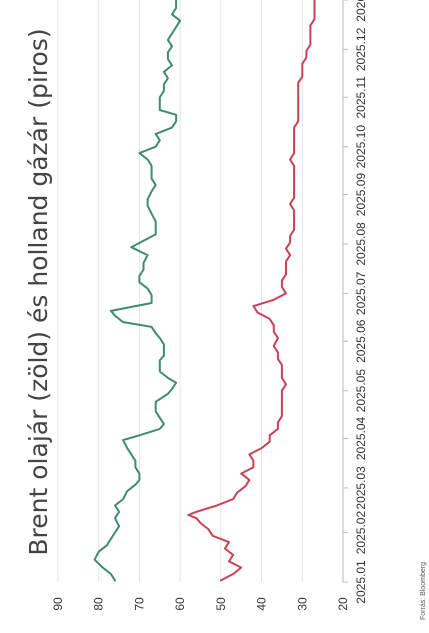 The height and width of the screenshot is (633, 429). What do you see at coordinates (361, 244) in the screenshot?
I see `x-tick-label: 2025.08` at bounding box center [361, 244].